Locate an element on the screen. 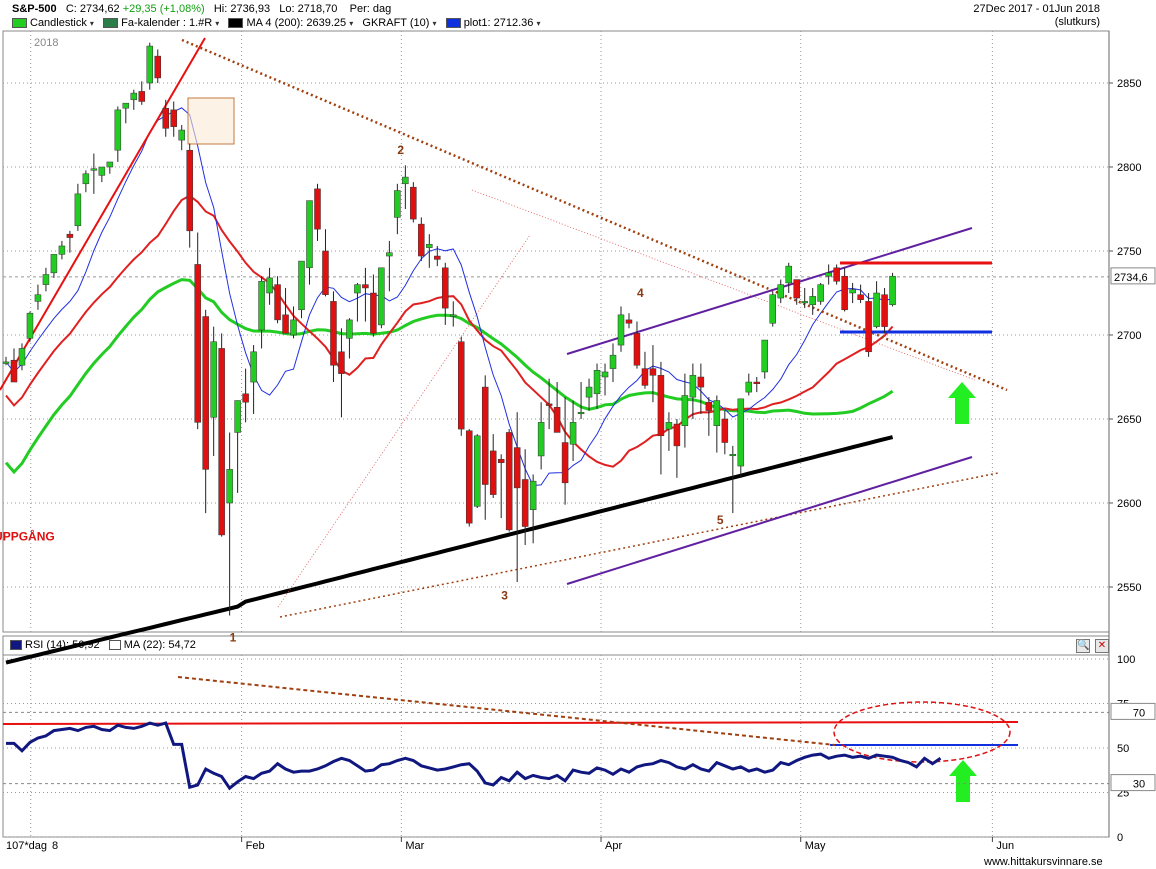  channel-lower is located at coordinates (769, 520).